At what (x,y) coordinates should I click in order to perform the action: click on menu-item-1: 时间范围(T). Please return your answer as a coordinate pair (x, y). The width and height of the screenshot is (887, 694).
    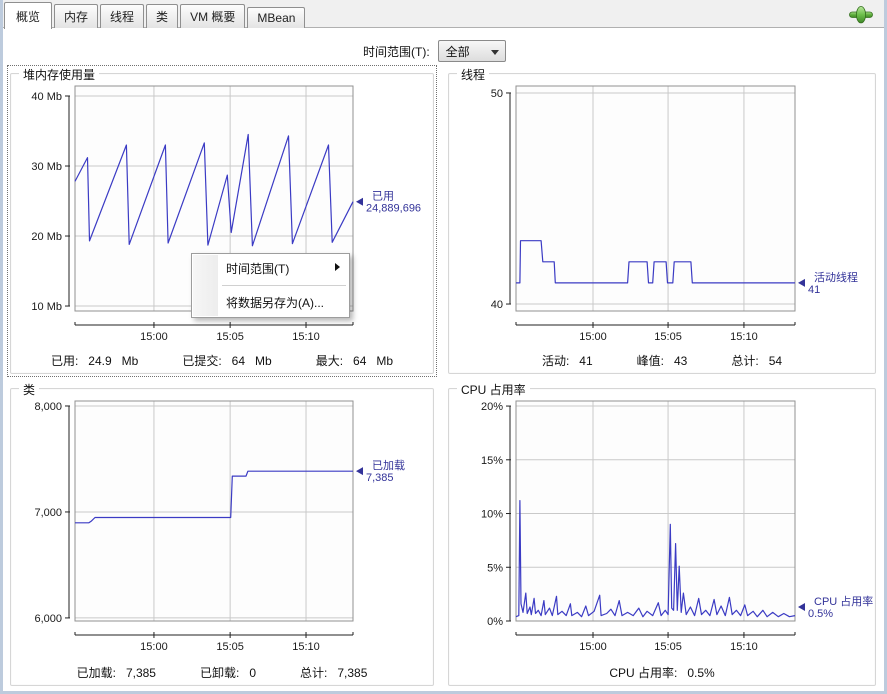
    Looking at the image, I should click on (270, 268).